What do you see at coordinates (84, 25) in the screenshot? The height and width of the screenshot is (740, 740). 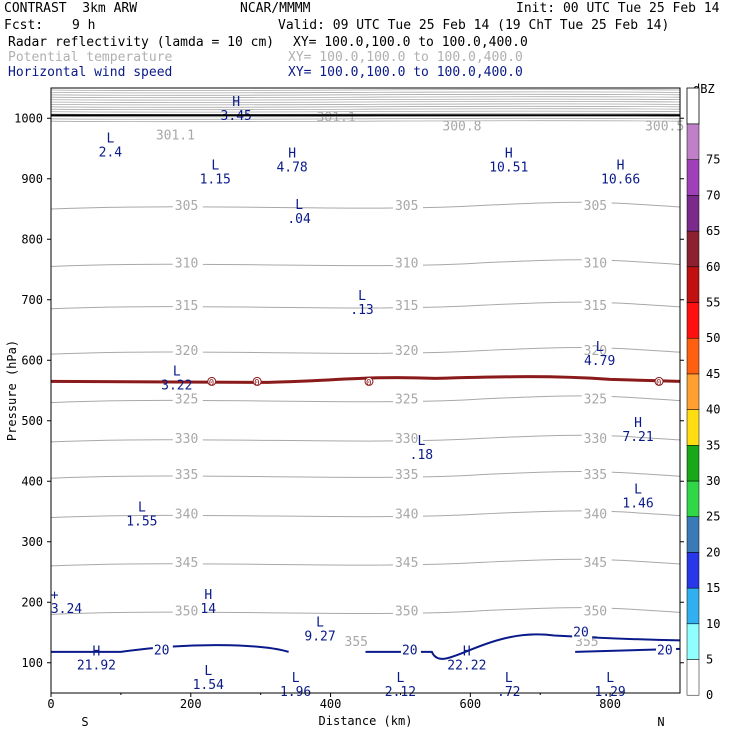 I see `fcst-value: 9 h` at bounding box center [84, 25].